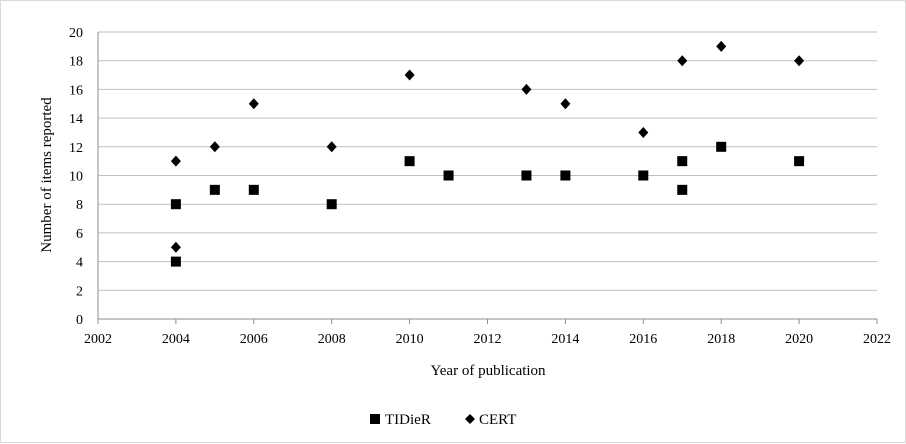  What do you see at coordinates (79, 291) in the screenshot?
I see `y-tick-label: 2` at bounding box center [79, 291].